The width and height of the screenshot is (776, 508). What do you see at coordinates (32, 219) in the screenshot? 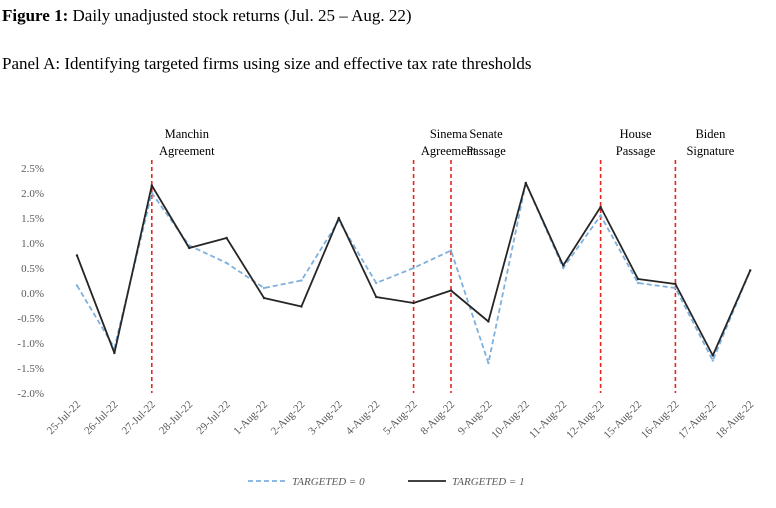
I see `y-tick-label: 1.5%` at bounding box center [32, 219].